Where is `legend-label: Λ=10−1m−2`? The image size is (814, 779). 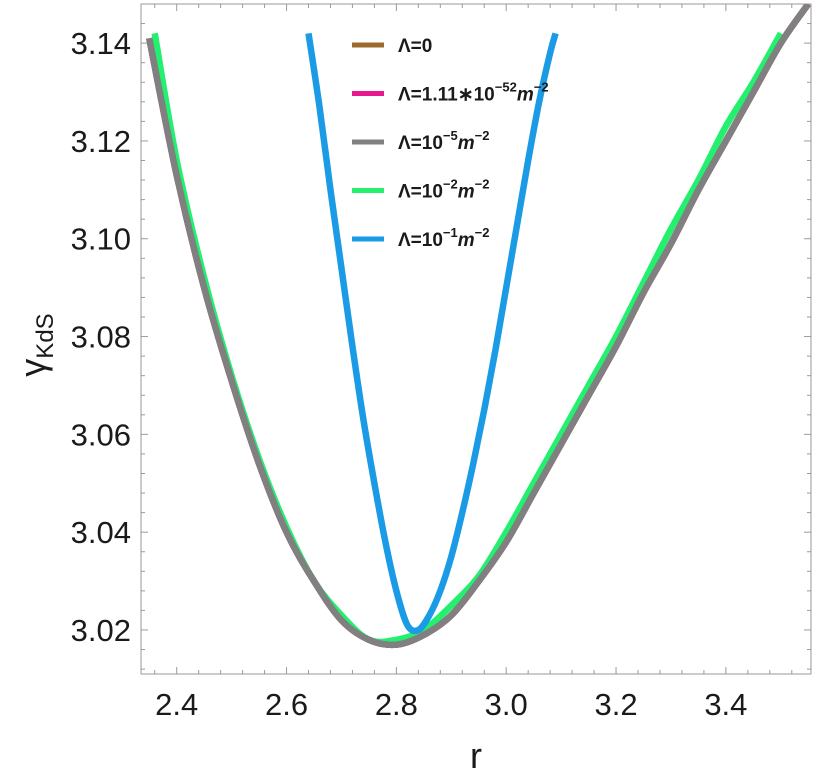
legend-label: Λ=10−1m−2 is located at coordinates (443, 238).